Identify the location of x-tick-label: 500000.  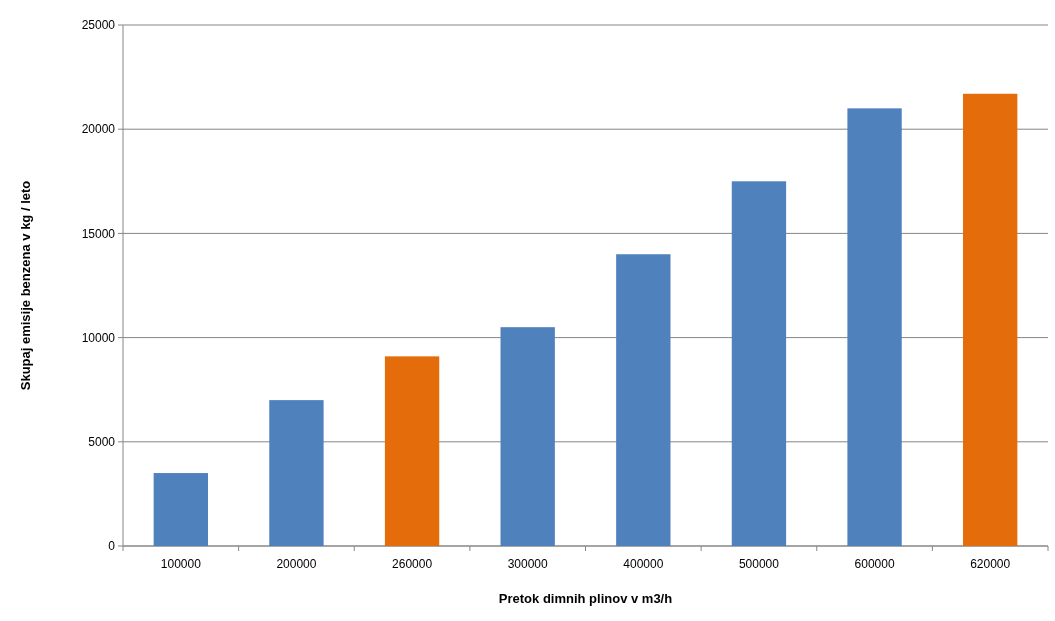
(759, 564).